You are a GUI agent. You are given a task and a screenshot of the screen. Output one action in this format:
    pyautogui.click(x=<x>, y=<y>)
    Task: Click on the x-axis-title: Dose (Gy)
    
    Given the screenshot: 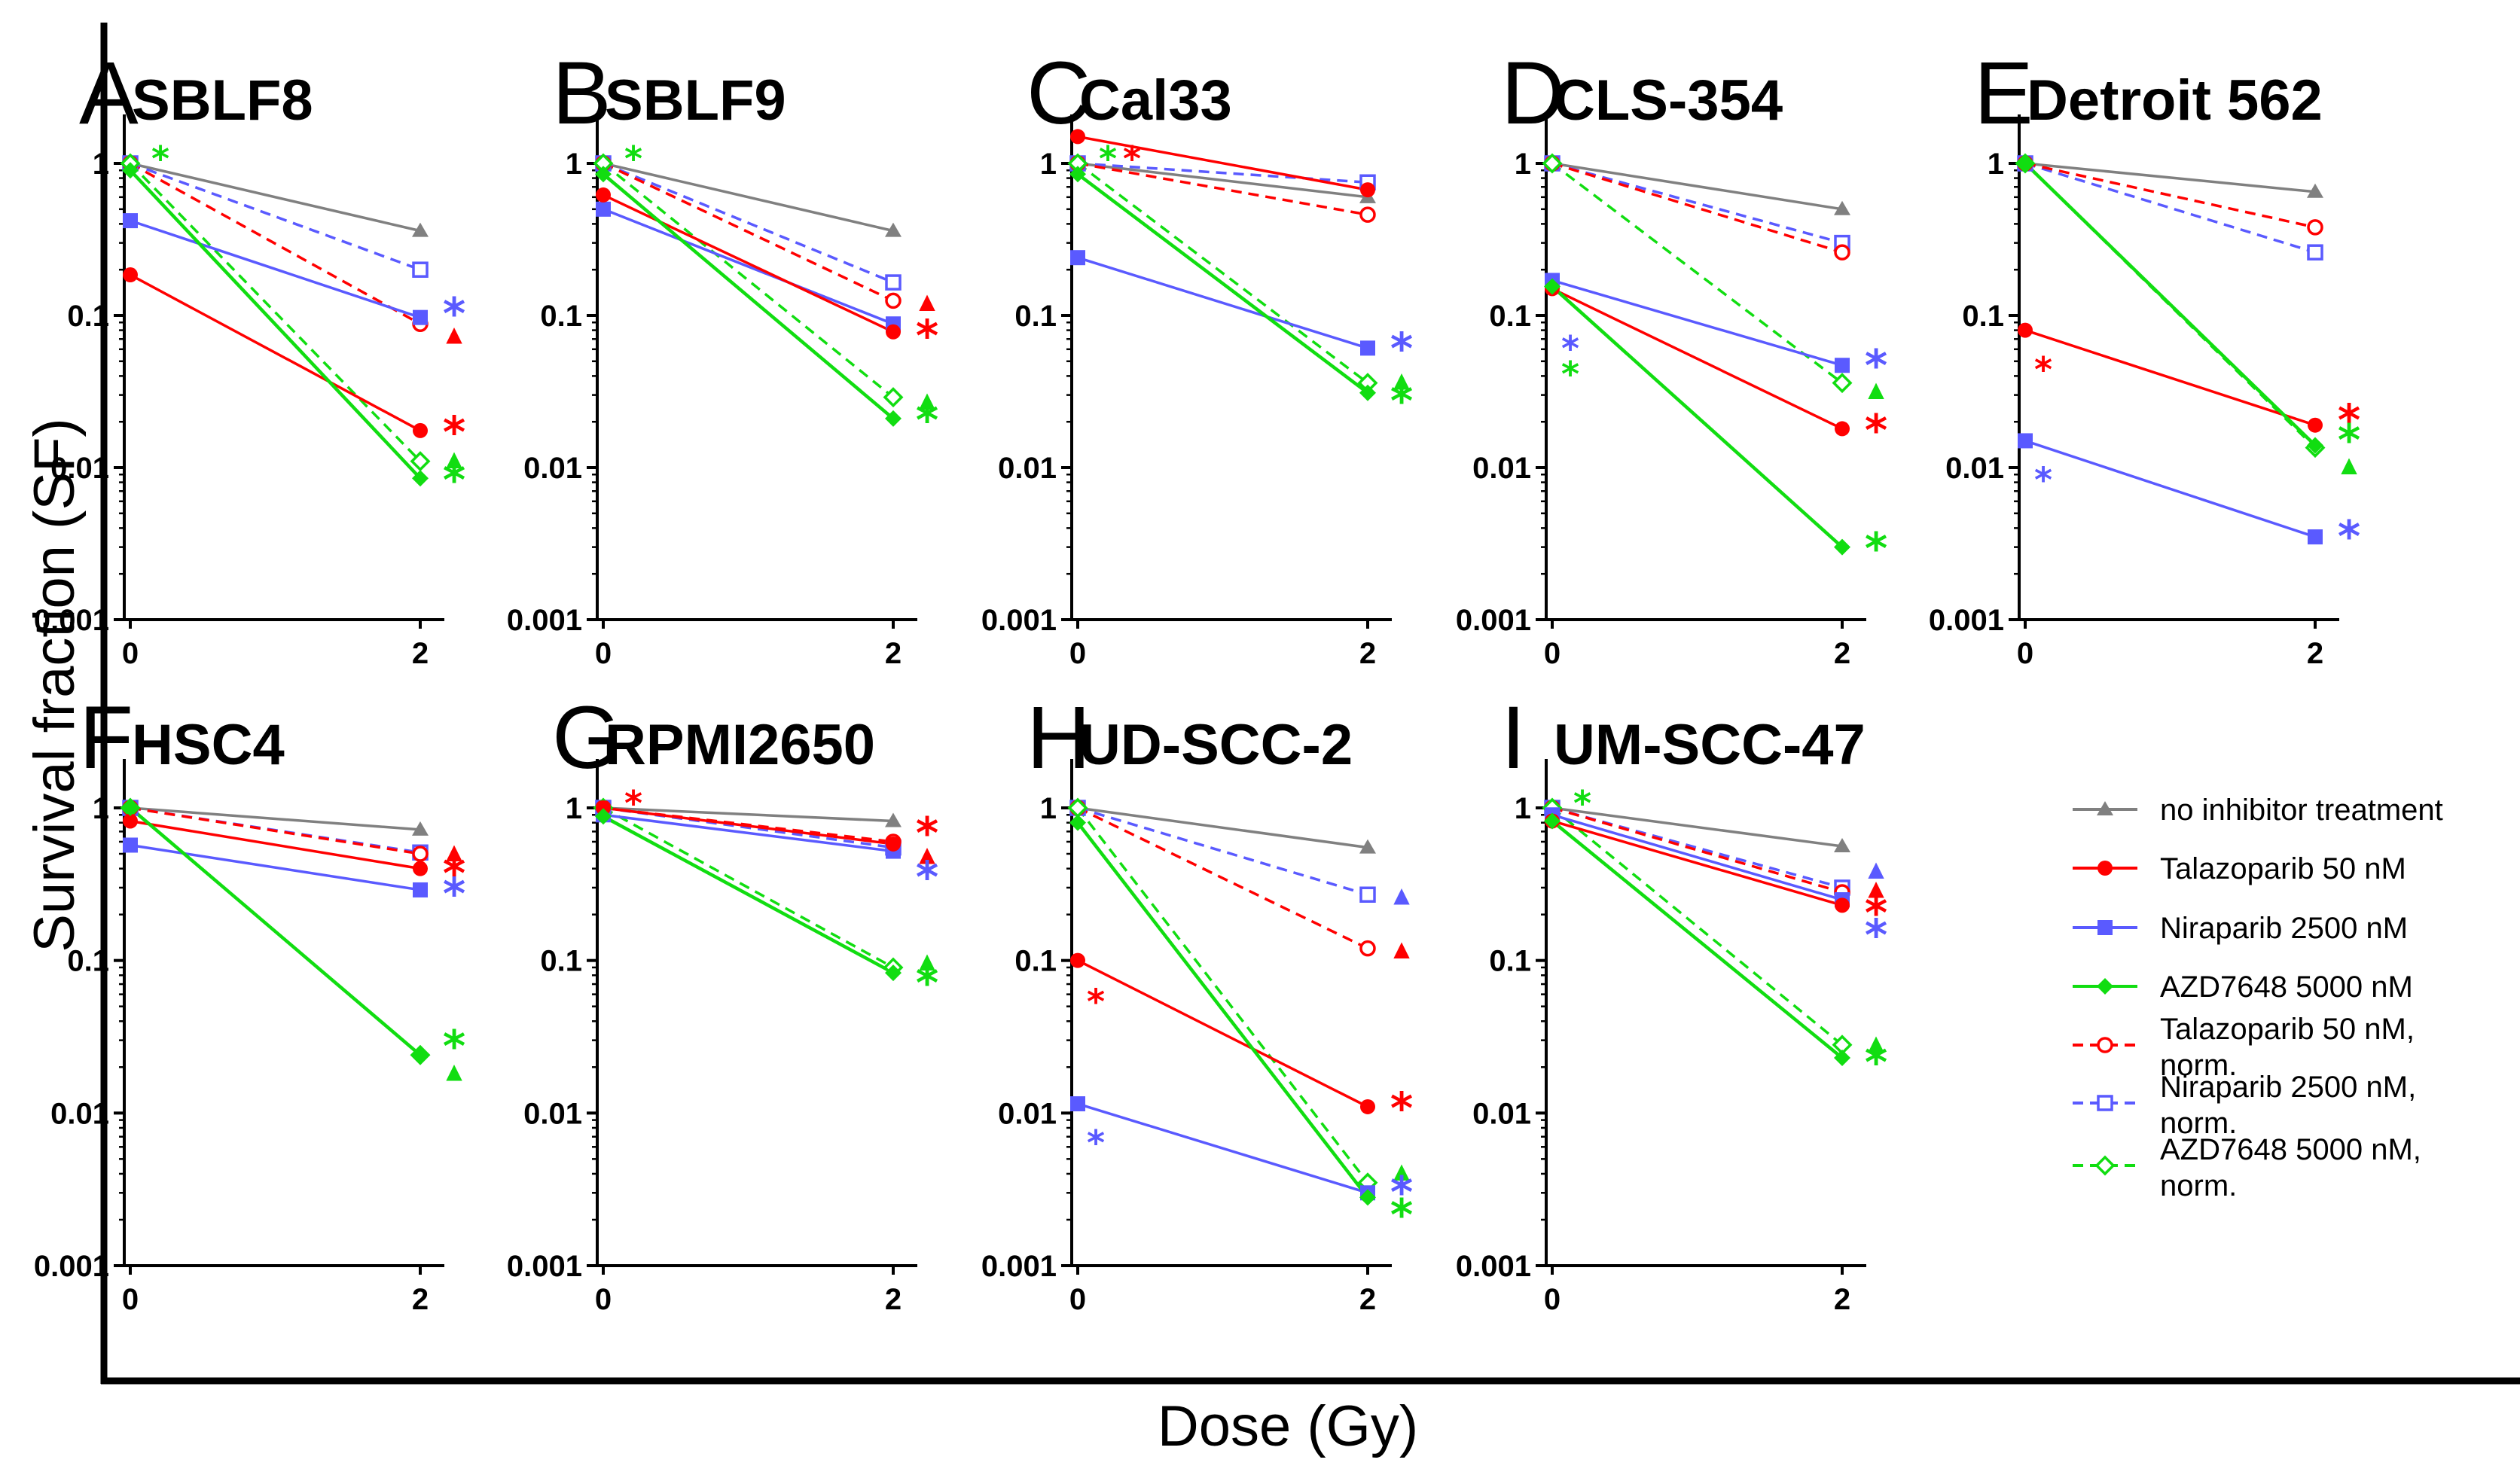 What is the action you would take?
    pyautogui.click(x=1288, y=1426)
    